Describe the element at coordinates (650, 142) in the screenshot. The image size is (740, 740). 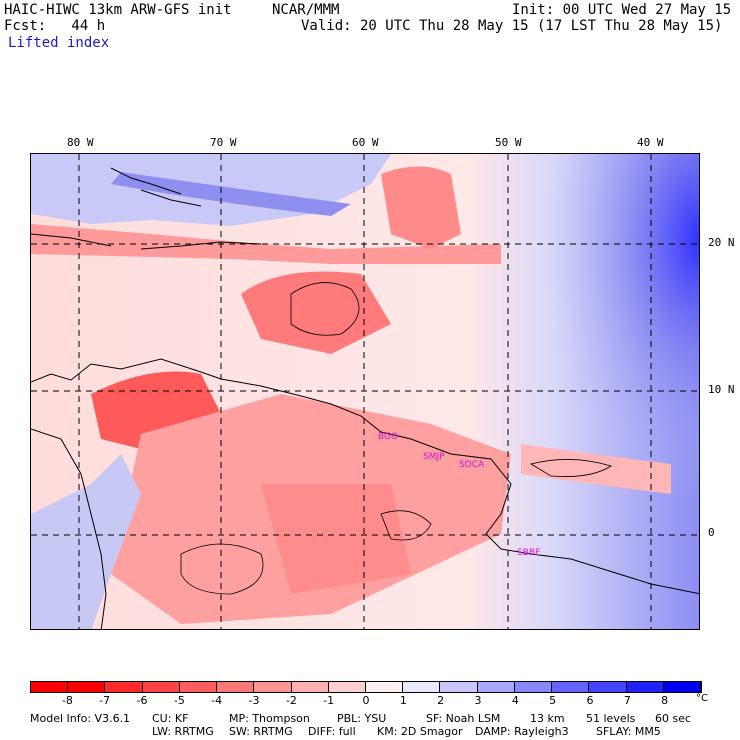
I see `lon-label-40w: 40 W` at that location.